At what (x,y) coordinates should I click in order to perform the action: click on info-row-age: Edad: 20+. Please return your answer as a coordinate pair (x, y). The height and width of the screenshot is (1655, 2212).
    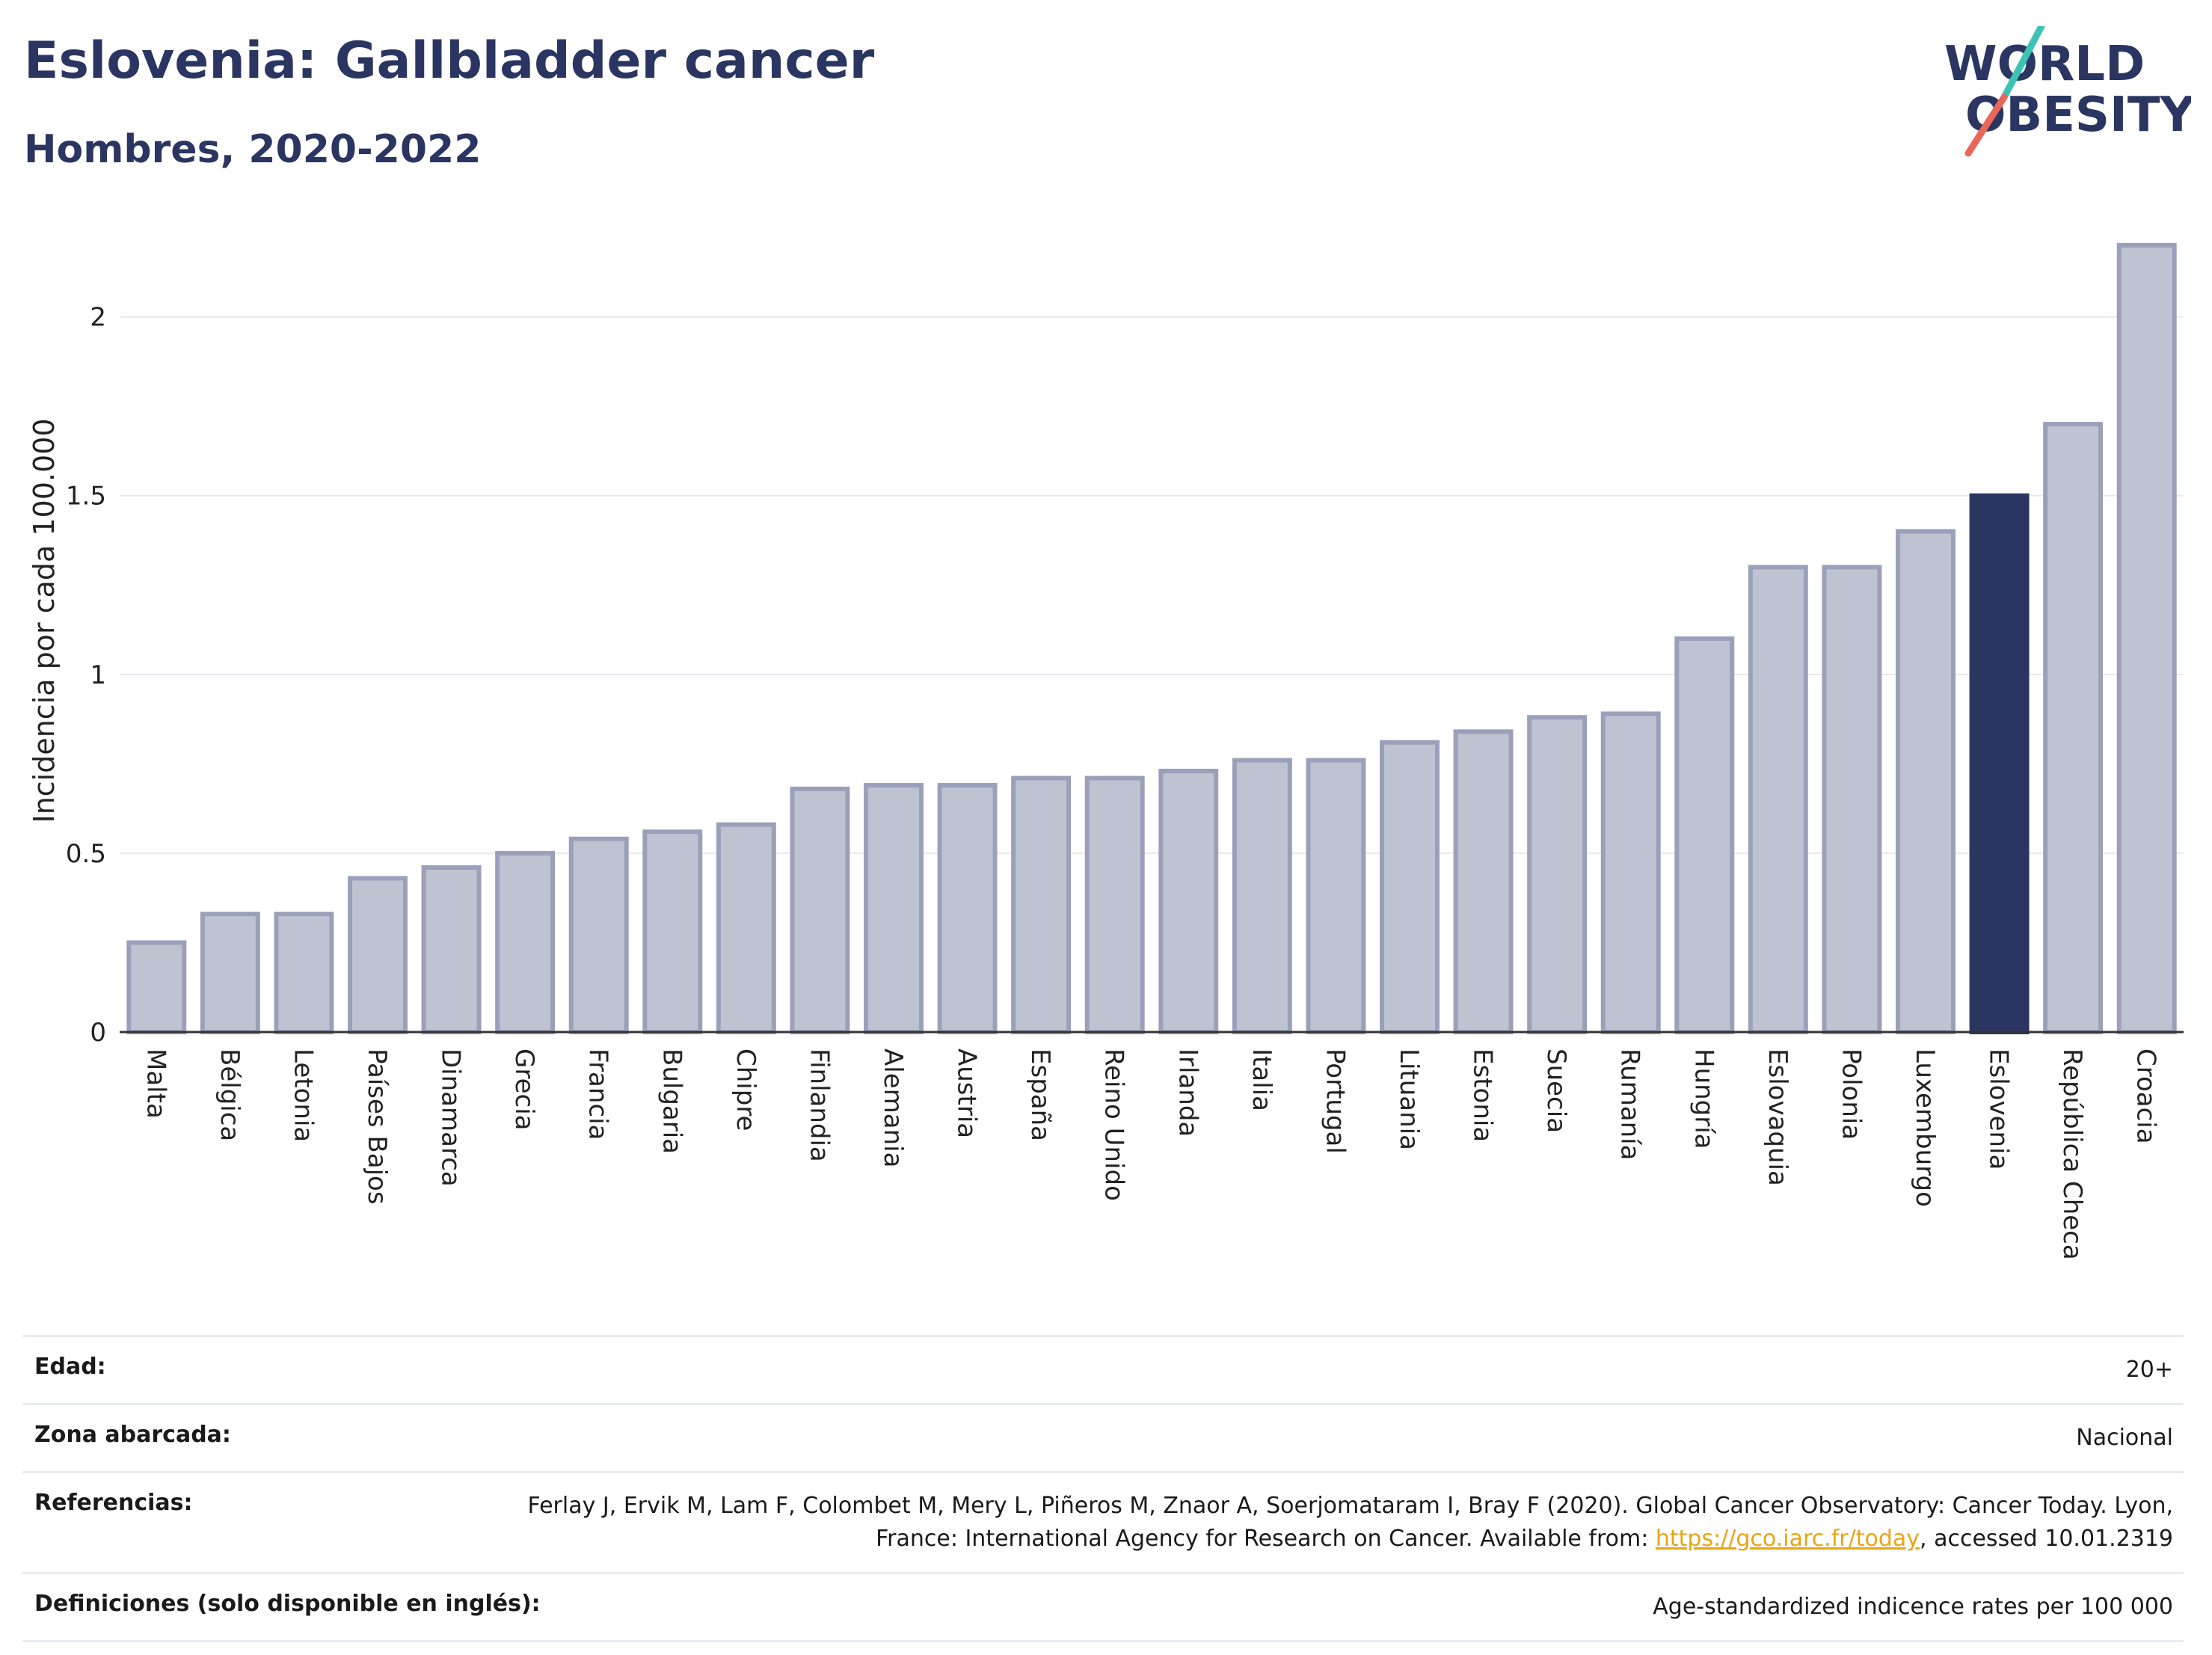
    Looking at the image, I should click on (1103, 1369).